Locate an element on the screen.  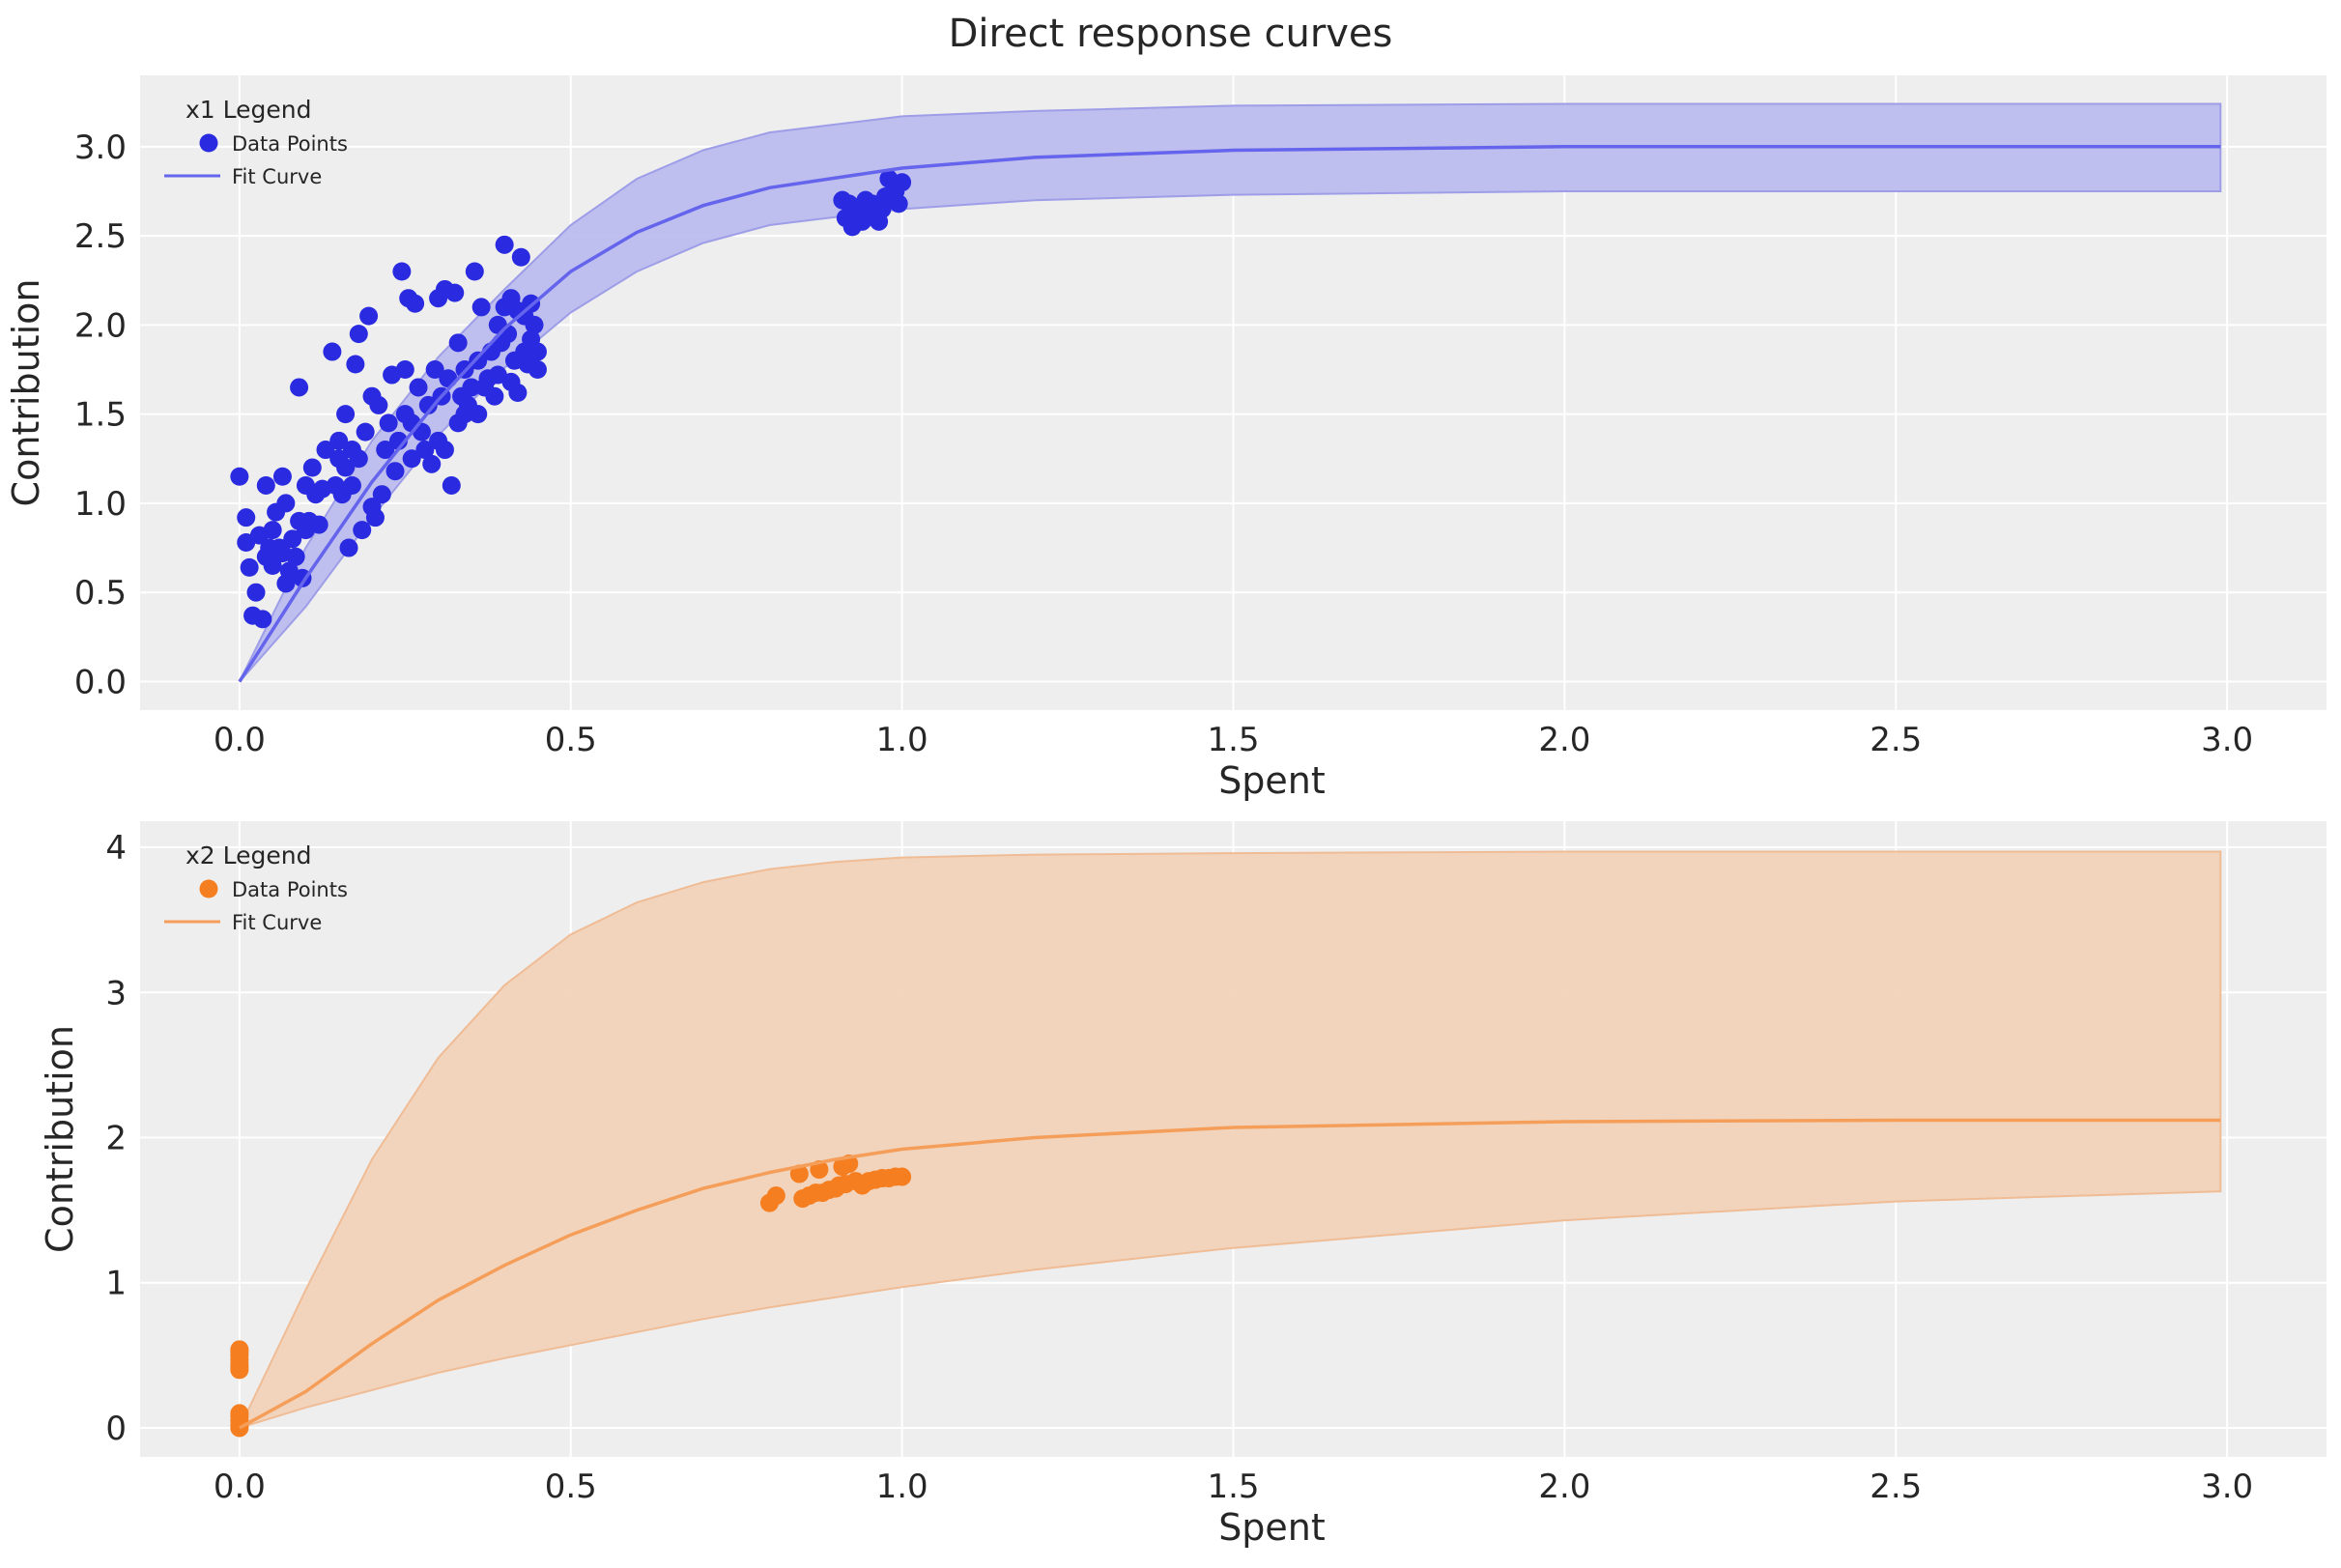
x2-x-tick-label: 2.0 is located at coordinates (1564, 1487).